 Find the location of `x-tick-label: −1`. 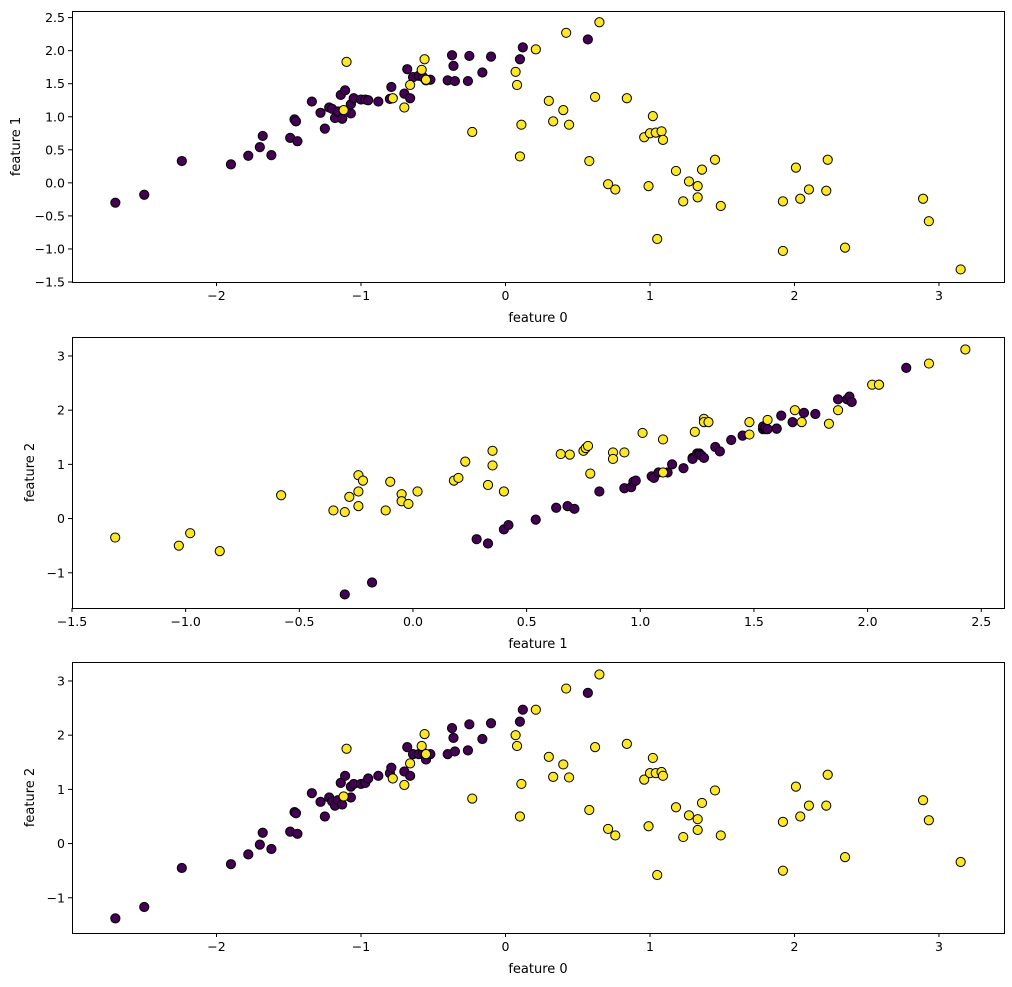

x-tick-label: −1 is located at coordinates (361, 946).